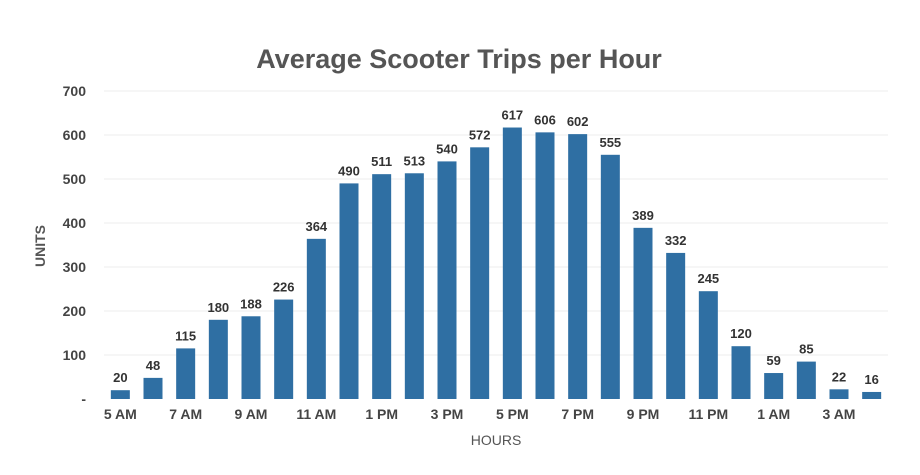 The width and height of the screenshot is (920, 475). What do you see at coordinates (316, 318) in the screenshot?
I see `bar-11-am` at bounding box center [316, 318].